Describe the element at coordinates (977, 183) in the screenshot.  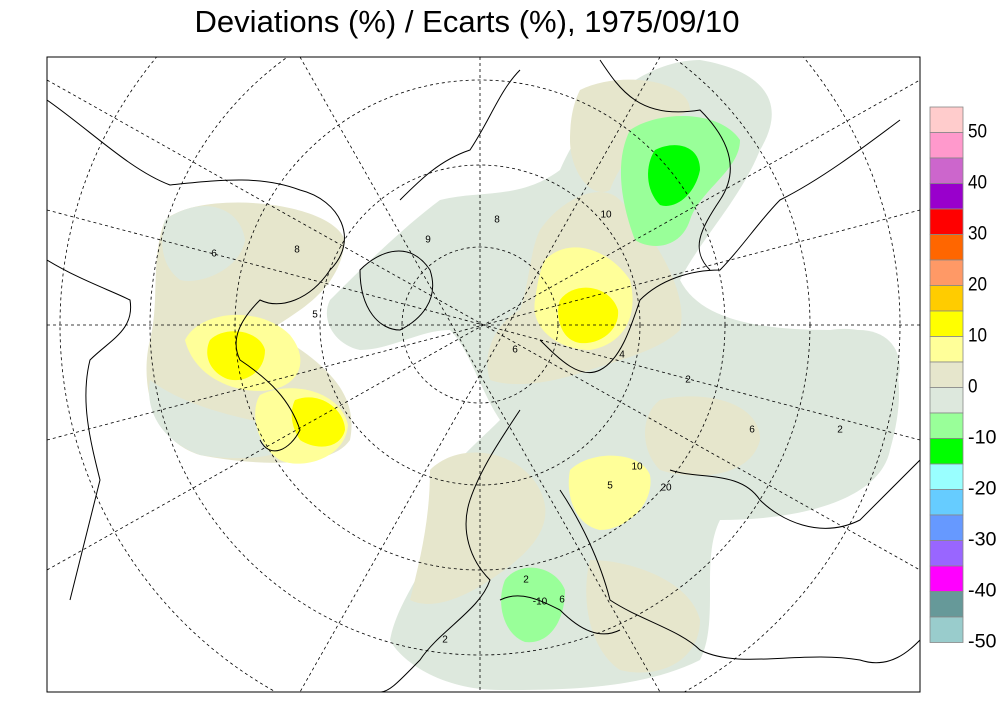
I see `legend-label: 40` at that location.